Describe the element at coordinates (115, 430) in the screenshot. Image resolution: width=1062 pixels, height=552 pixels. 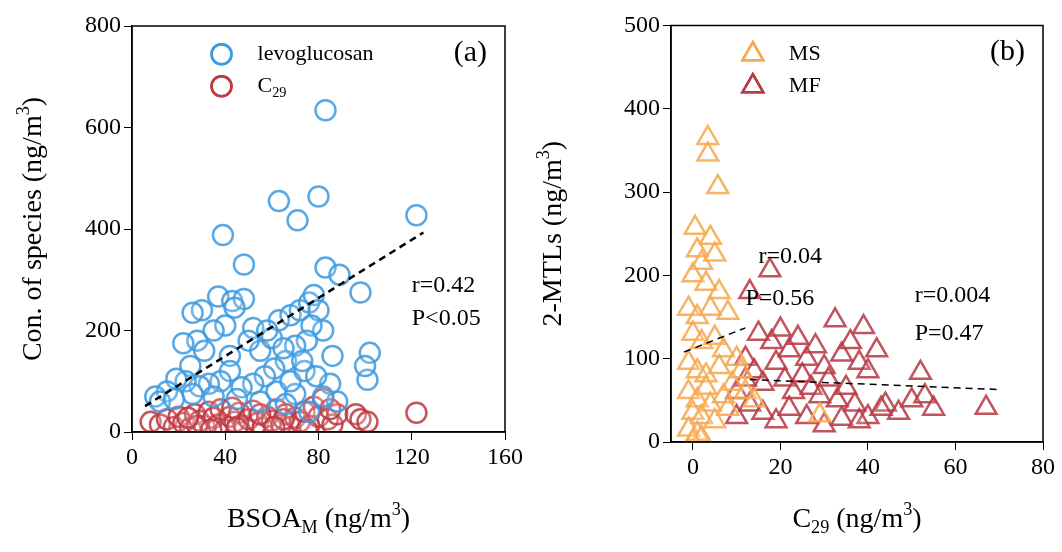
I see `y-tick-label: 0` at that location.